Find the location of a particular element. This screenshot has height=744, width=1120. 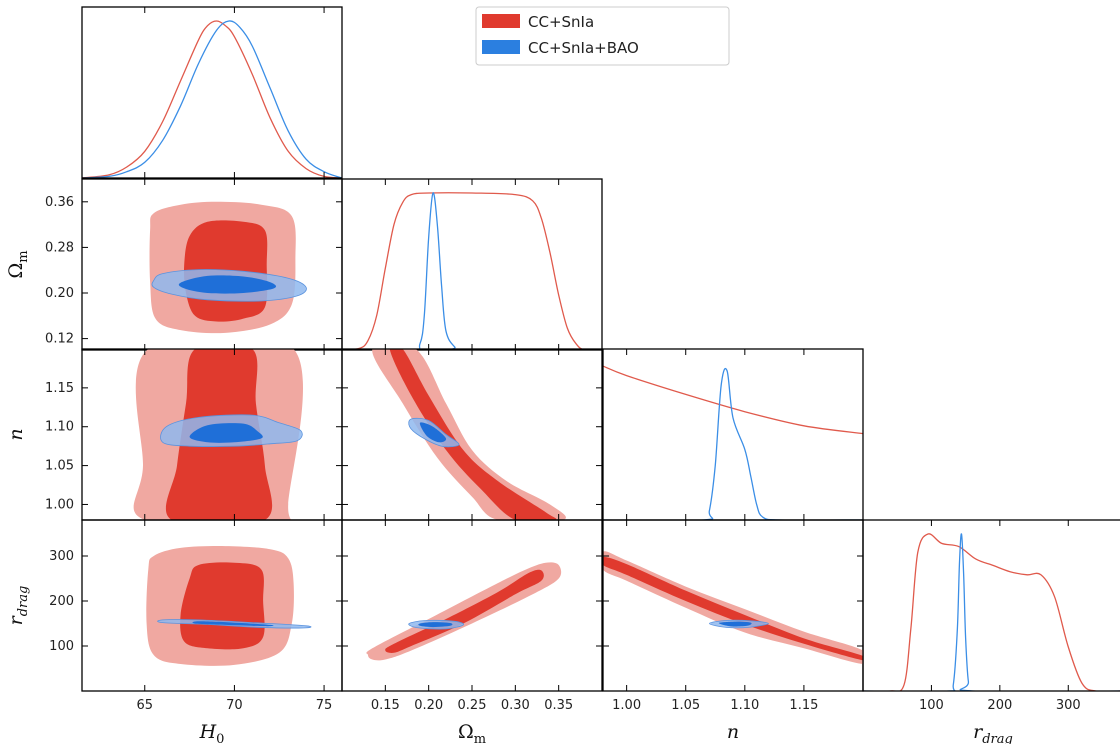

x-tick-label-Om-1: 0.20 is located at coordinates (428, 705).